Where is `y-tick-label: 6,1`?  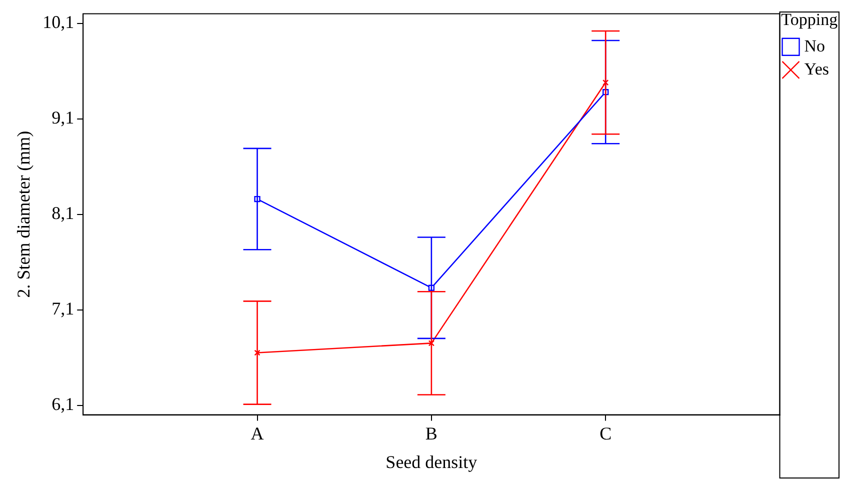
y-tick-label: 6,1 is located at coordinates (63, 404).